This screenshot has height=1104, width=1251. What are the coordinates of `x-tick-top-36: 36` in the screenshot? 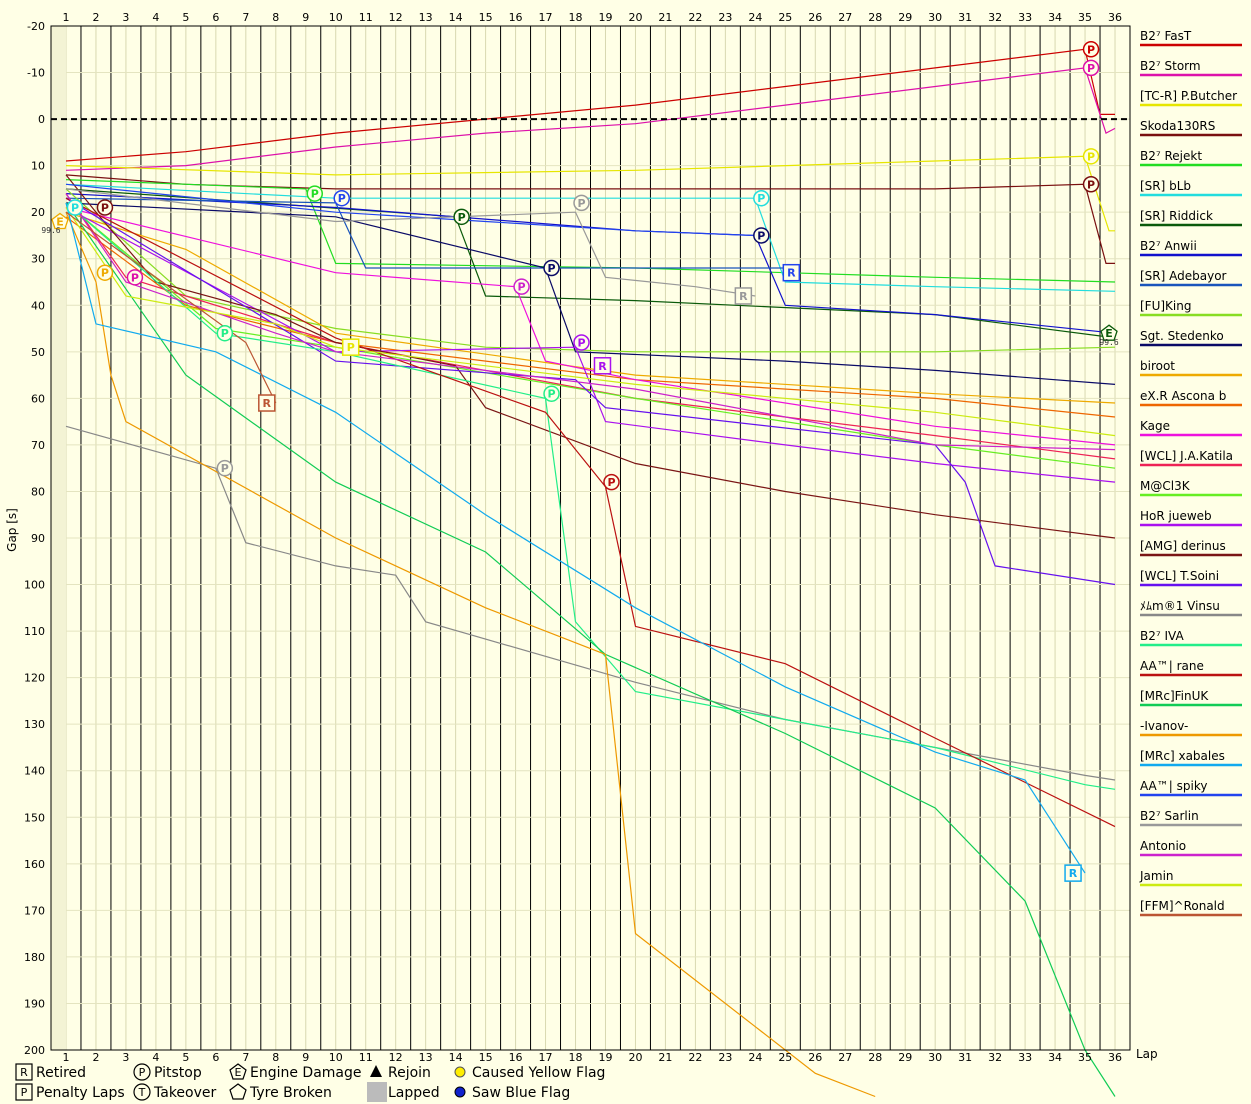 It's located at (1115, 17).